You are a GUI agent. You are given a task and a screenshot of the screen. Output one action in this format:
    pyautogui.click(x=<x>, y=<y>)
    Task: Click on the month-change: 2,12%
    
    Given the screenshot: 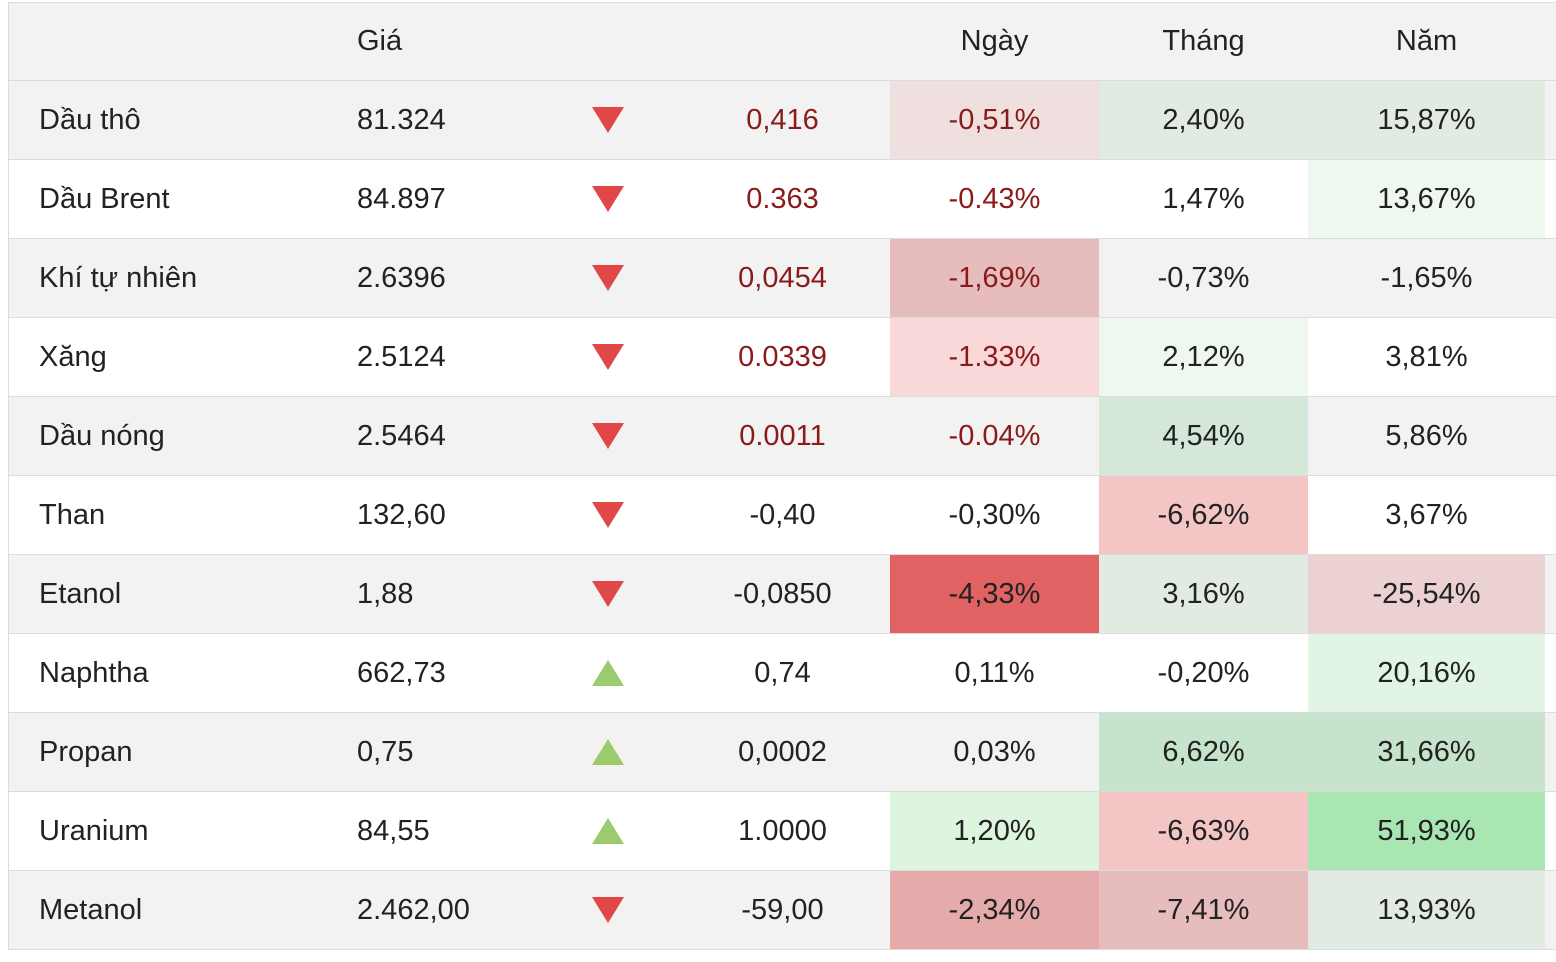 What is the action you would take?
    pyautogui.click(x=1203, y=357)
    